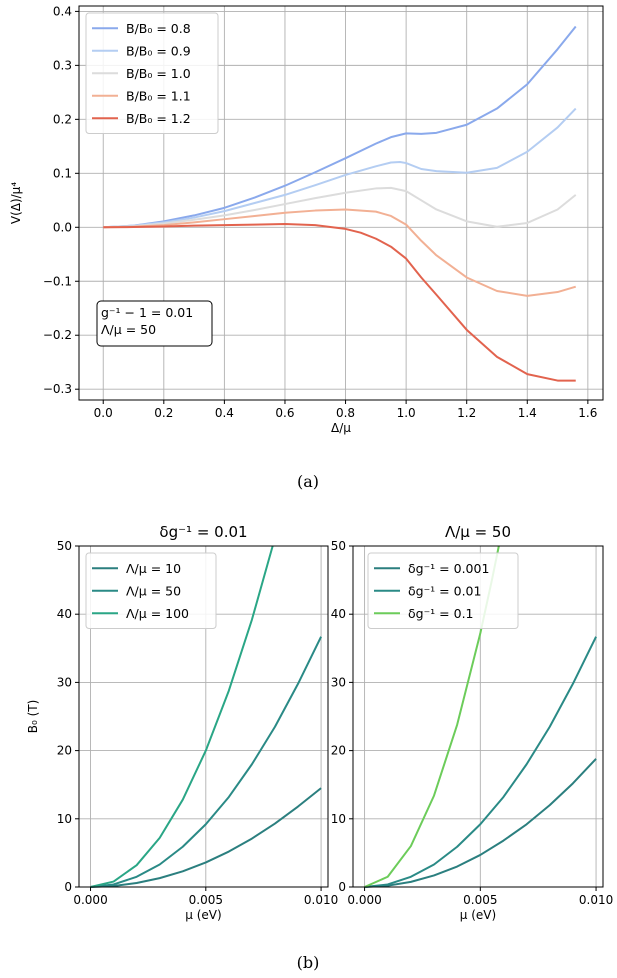 This screenshot has width=617, height=978. Describe the element at coordinates (62, 11) in the screenshot. I see `y-tick-label: 0.4` at that location.